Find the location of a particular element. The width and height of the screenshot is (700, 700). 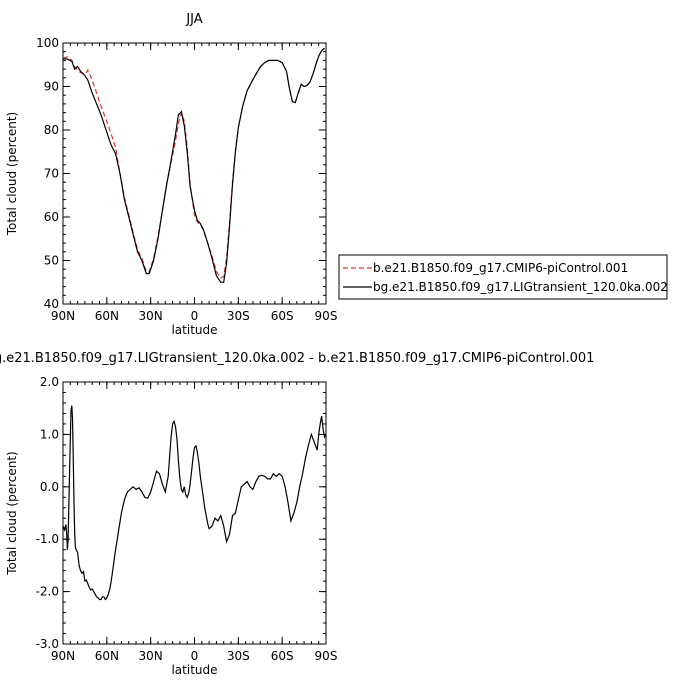

bottom-y-tick-label: 2.0 is located at coordinates (49, 382).